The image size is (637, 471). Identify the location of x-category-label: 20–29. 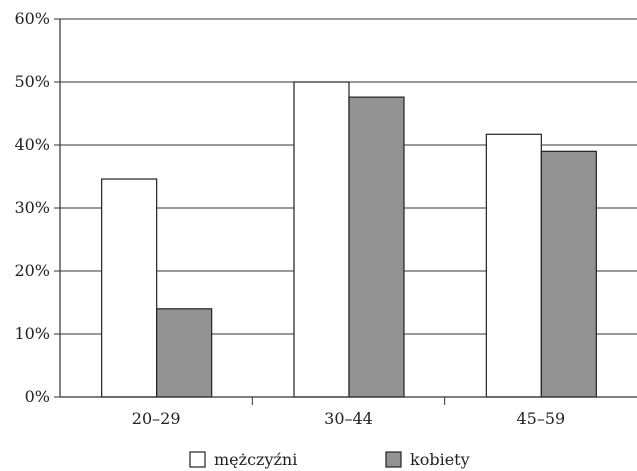
(156, 418).